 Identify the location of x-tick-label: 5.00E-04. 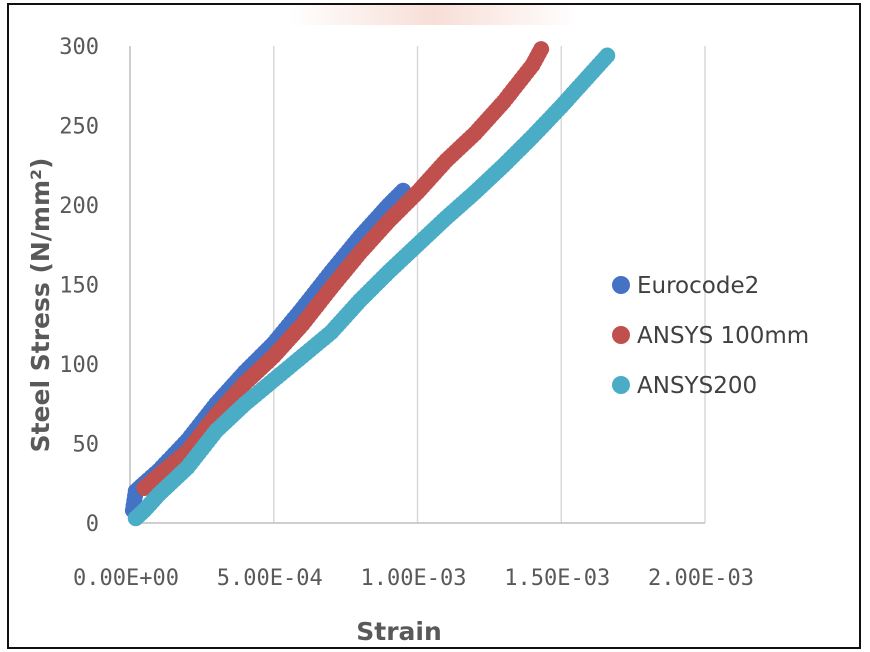
(270, 578).